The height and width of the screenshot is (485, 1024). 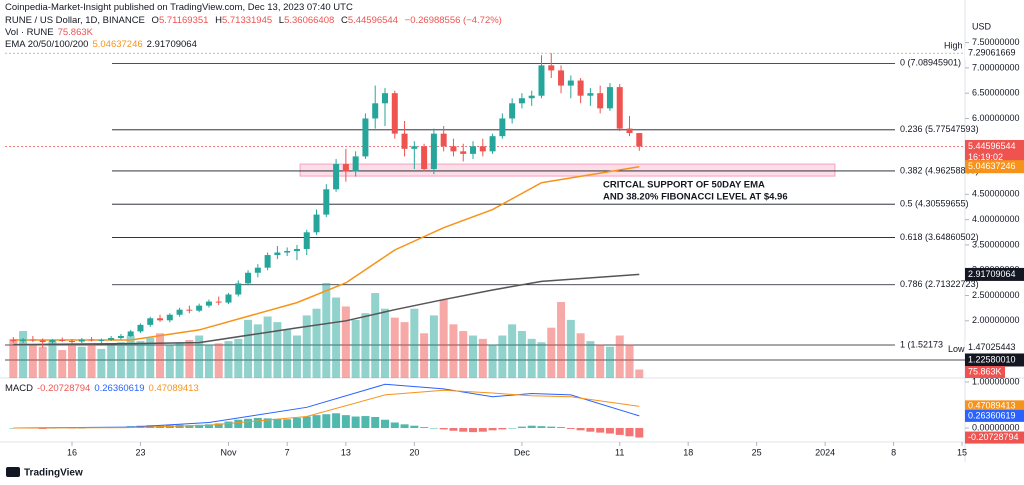 I want to click on y-tick-label: 1.00000000, so click(x=996, y=381).